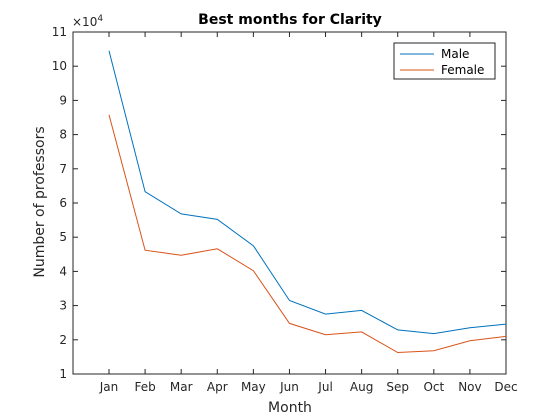  What do you see at coordinates (63, 340) in the screenshot?
I see `y-tick-label: 2` at bounding box center [63, 340].